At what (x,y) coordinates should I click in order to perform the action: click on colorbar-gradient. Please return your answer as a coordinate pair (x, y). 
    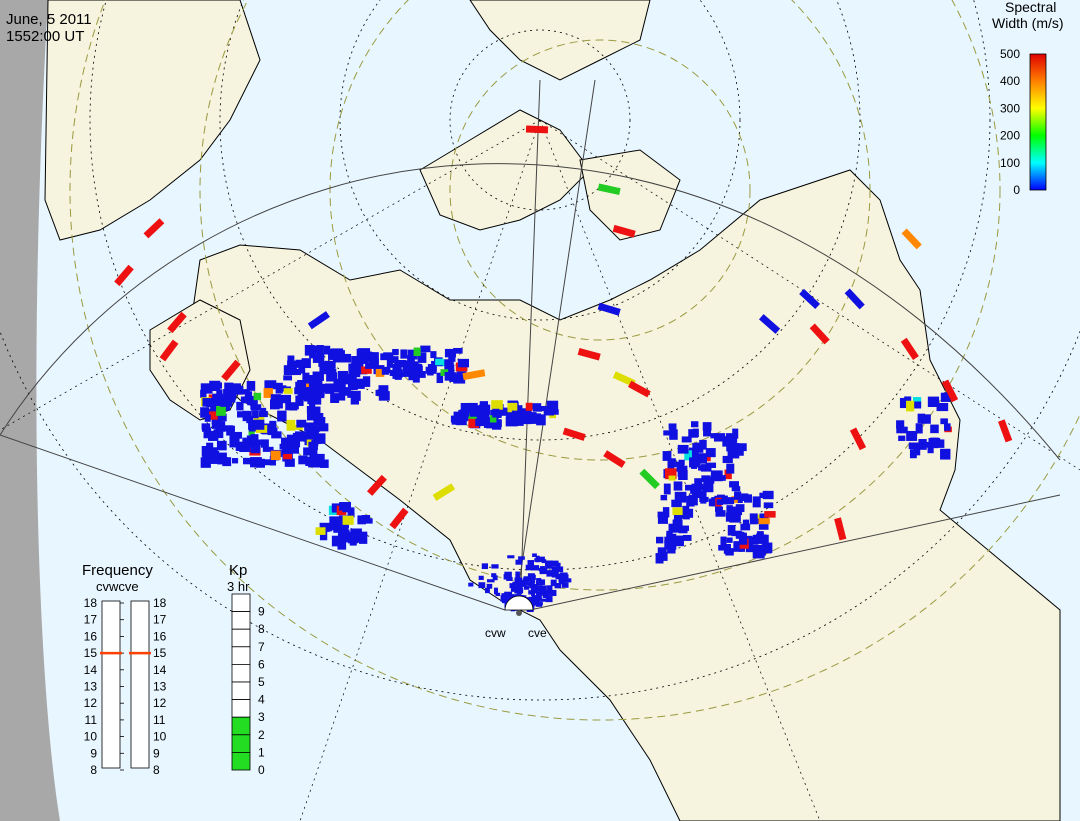
    Looking at the image, I should click on (1038, 122).